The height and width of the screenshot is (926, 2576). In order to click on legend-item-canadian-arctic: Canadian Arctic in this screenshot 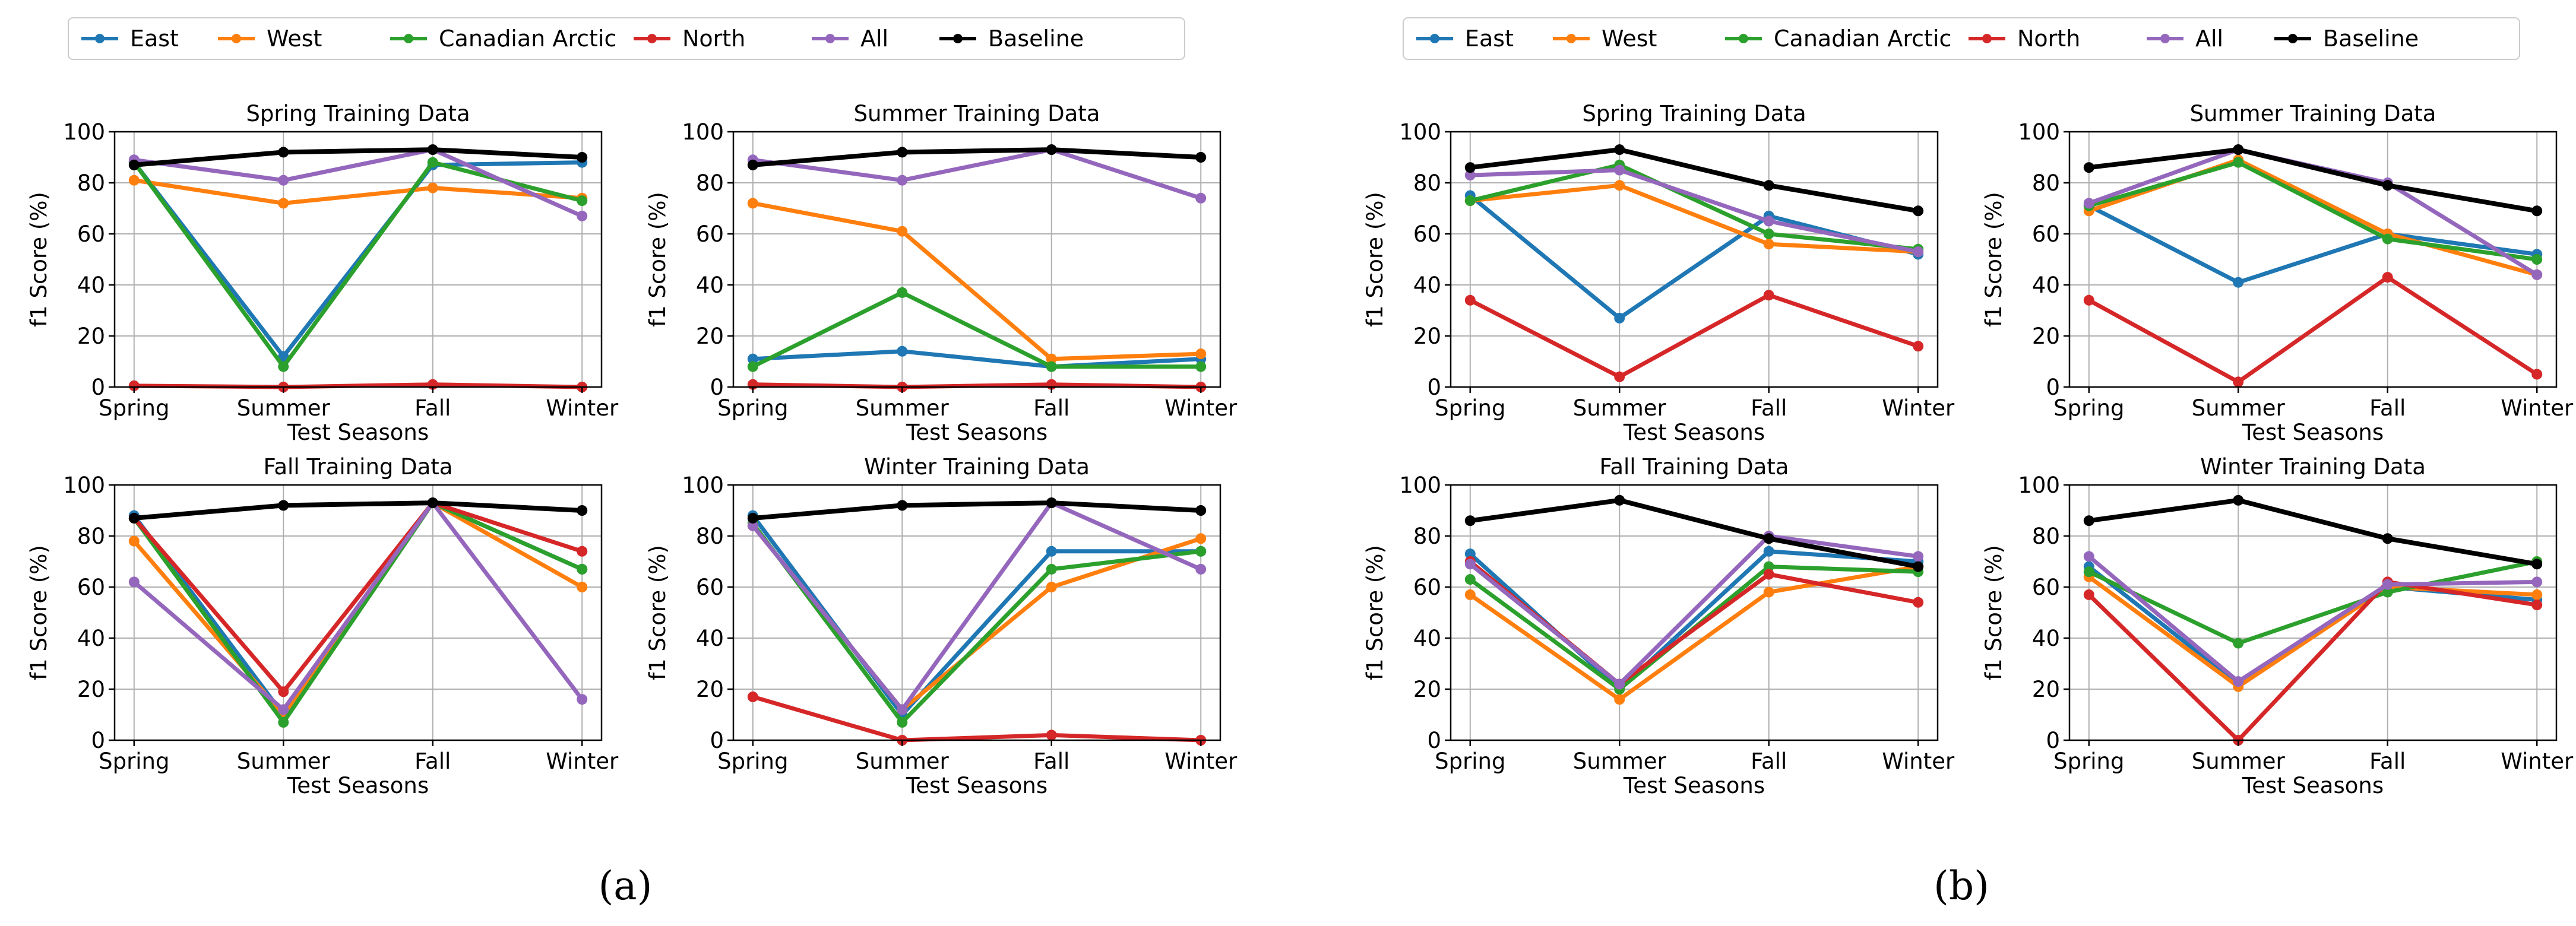, I will do `click(503, 39)`.